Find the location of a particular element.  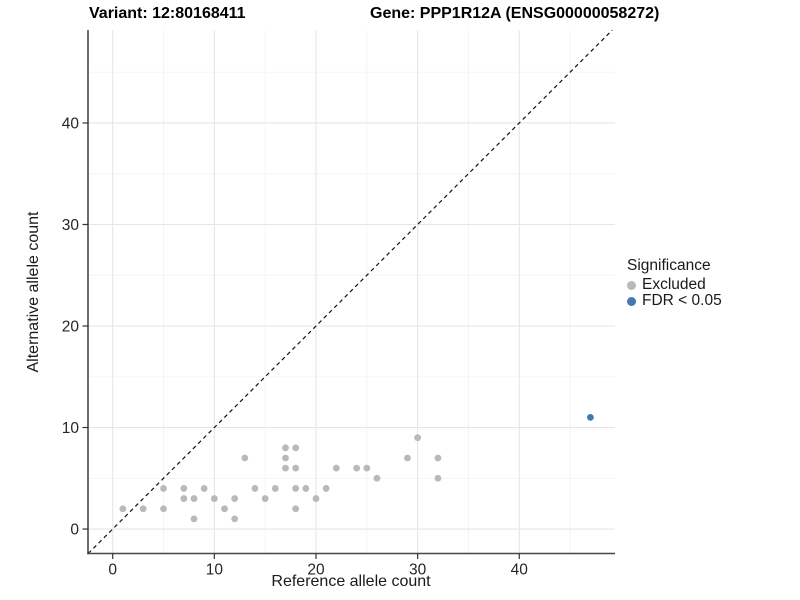

data-point-significant is located at coordinates (590, 417).